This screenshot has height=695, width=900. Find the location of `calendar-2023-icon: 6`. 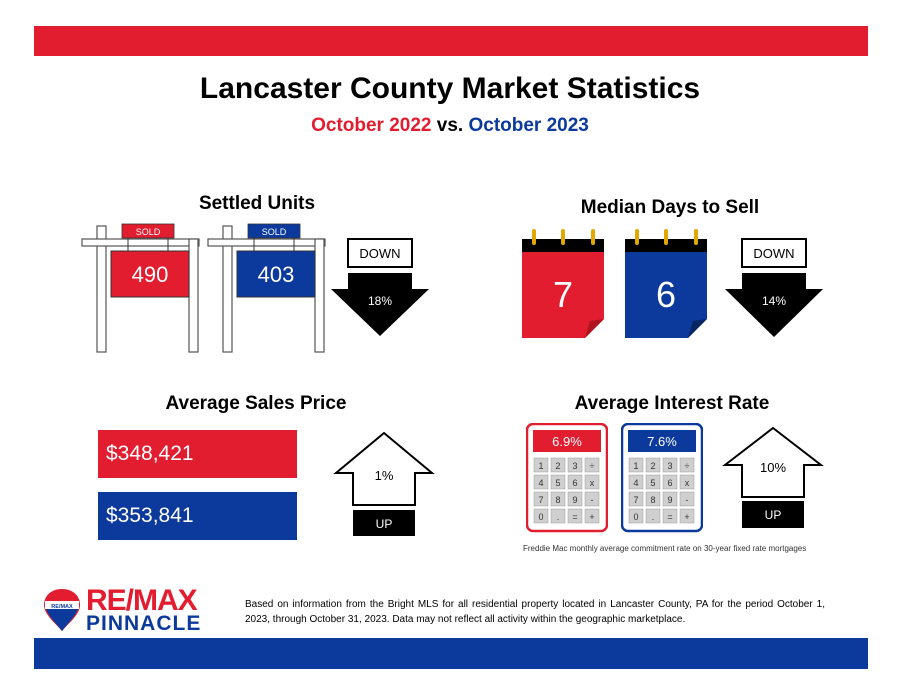

calendar-2023-icon: 6 is located at coordinates (666, 283).